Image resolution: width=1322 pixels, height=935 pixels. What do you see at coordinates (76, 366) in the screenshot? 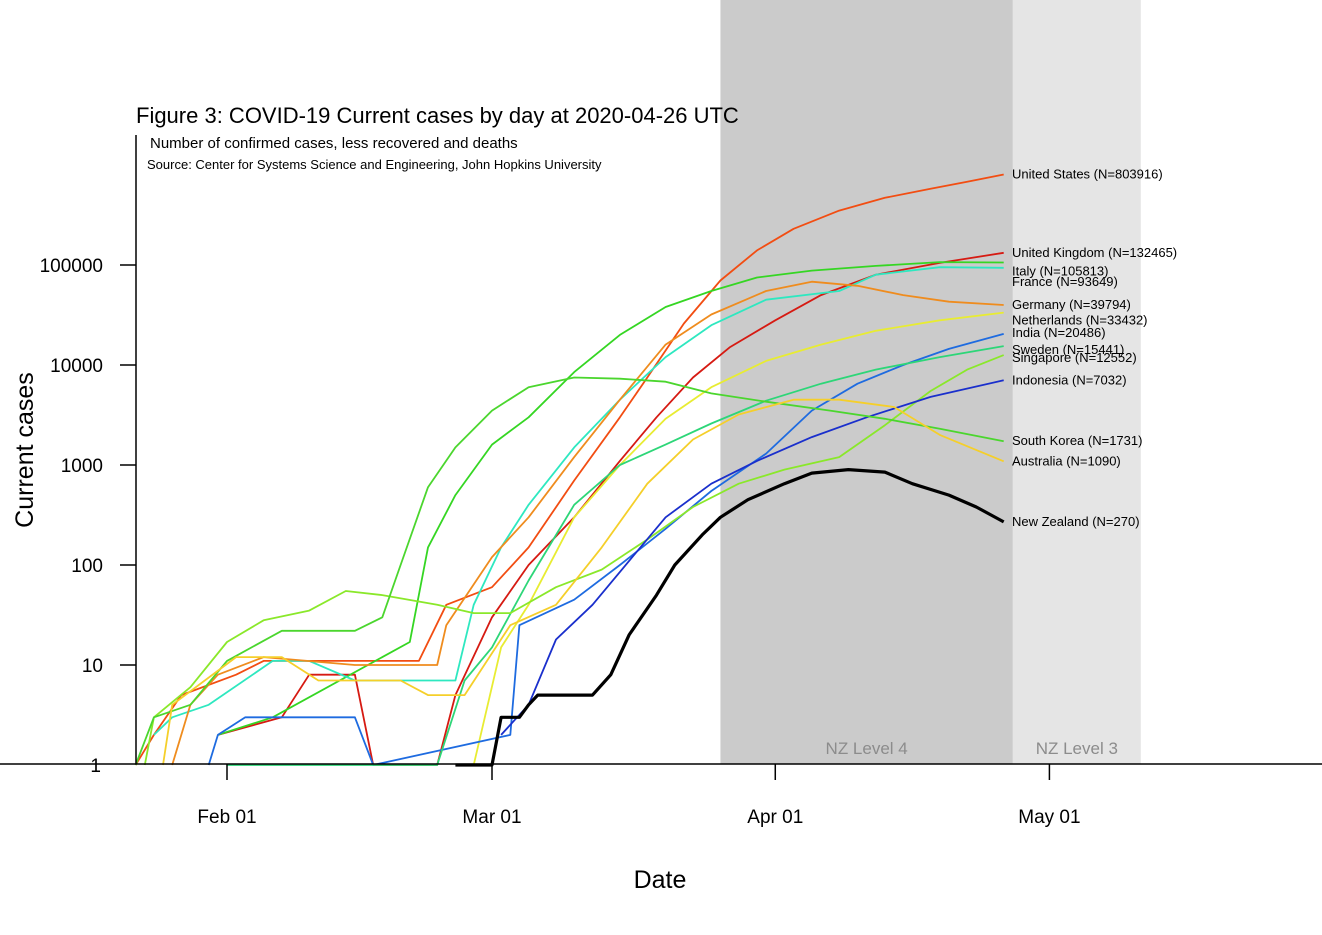
I see `y-tick-label-4: 10000` at bounding box center [76, 366].